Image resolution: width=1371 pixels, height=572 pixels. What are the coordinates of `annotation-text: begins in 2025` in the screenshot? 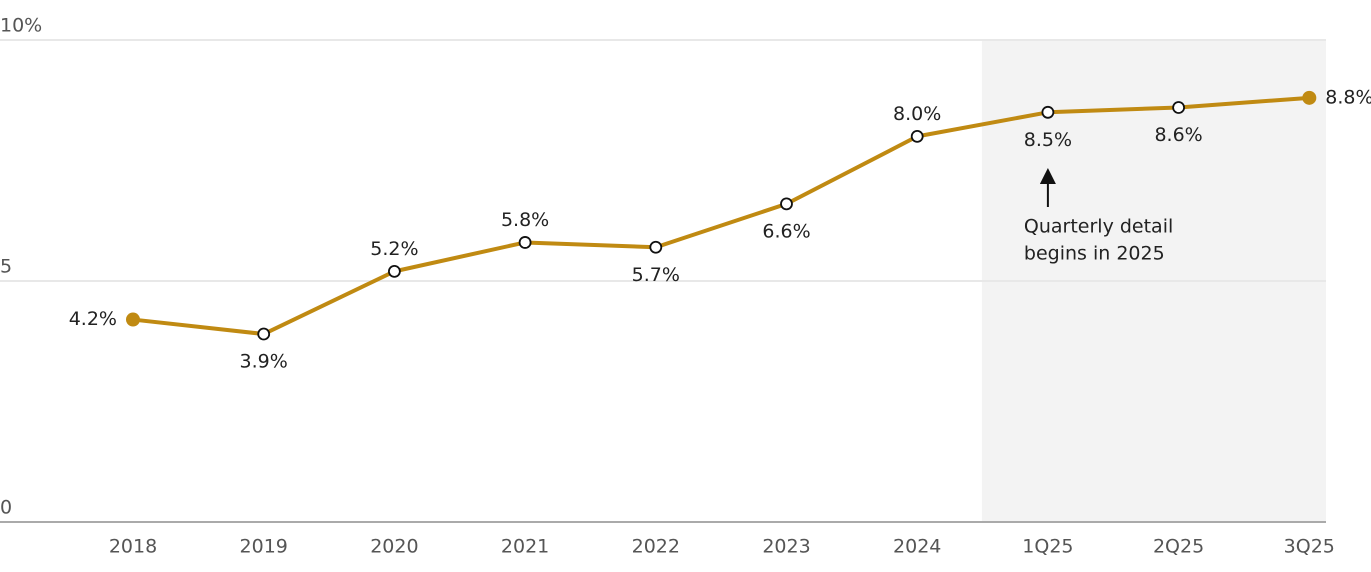 It's located at (1094, 254).